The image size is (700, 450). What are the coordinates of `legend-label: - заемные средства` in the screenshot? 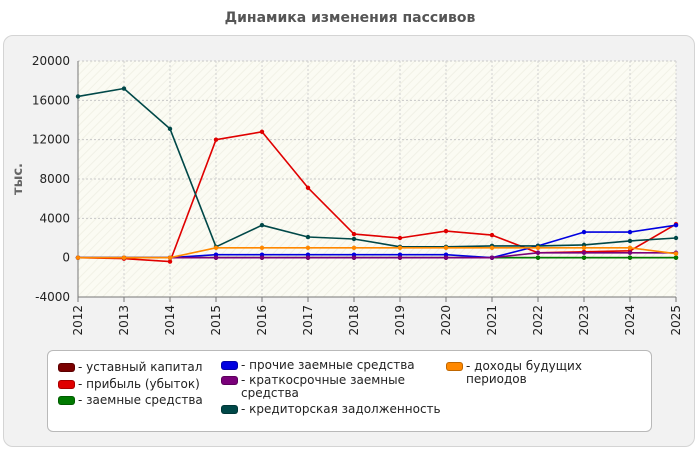 It's located at (140, 400).